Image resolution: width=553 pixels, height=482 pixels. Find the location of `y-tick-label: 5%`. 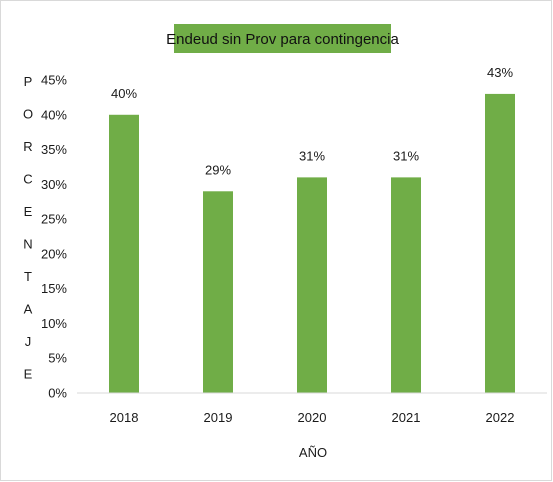

y-tick-label: 5% is located at coordinates (57, 358).